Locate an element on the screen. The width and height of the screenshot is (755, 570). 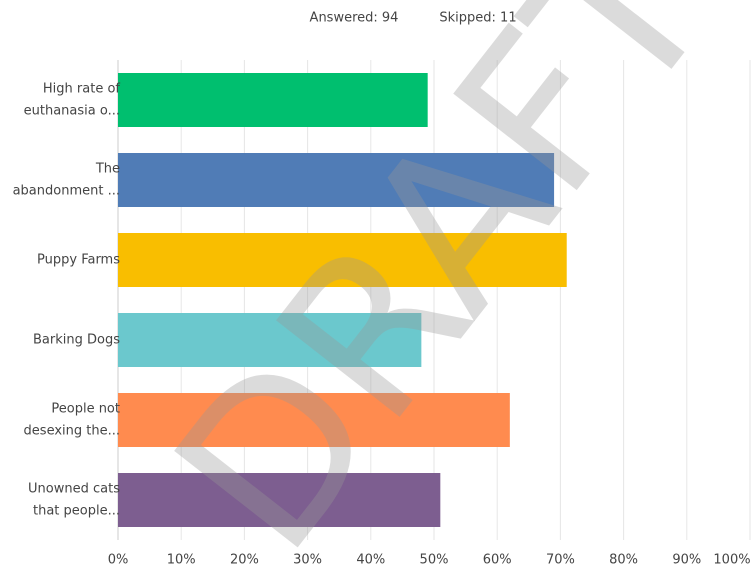
x-tick-label: 10% is located at coordinates (181, 560).